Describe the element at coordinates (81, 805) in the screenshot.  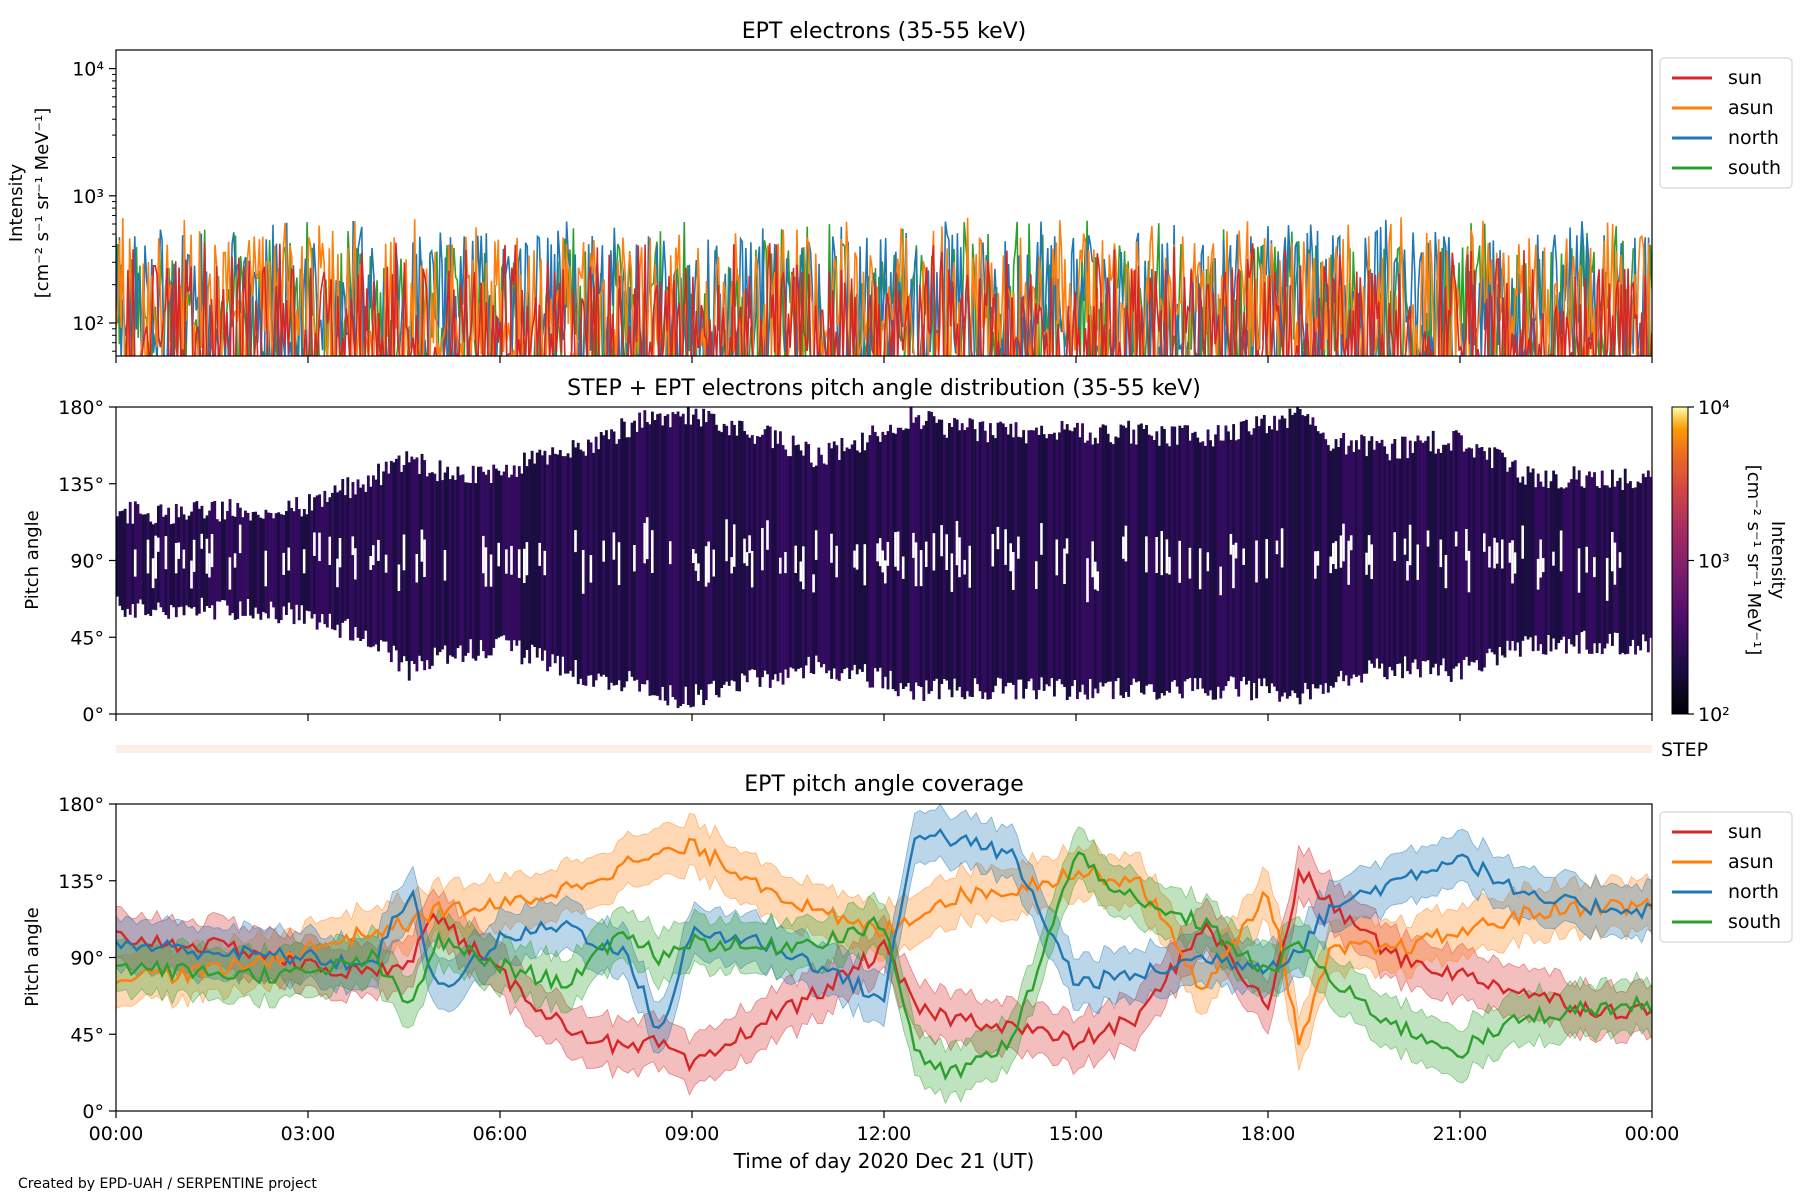
I see `y-tick-label: 180°` at that location.